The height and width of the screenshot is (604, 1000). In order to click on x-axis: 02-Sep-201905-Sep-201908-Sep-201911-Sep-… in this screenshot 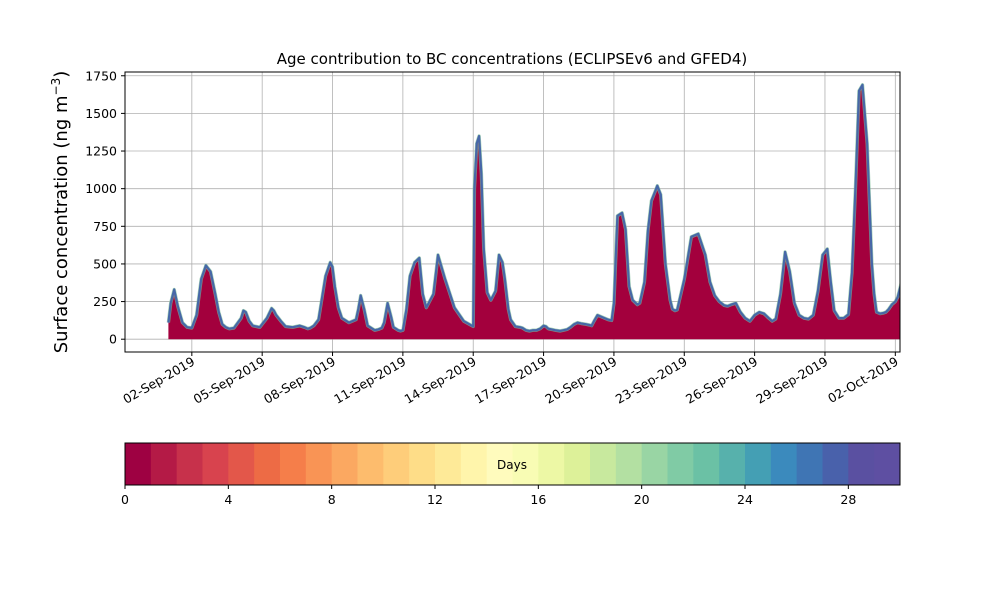, I will do `click(510, 379)`.